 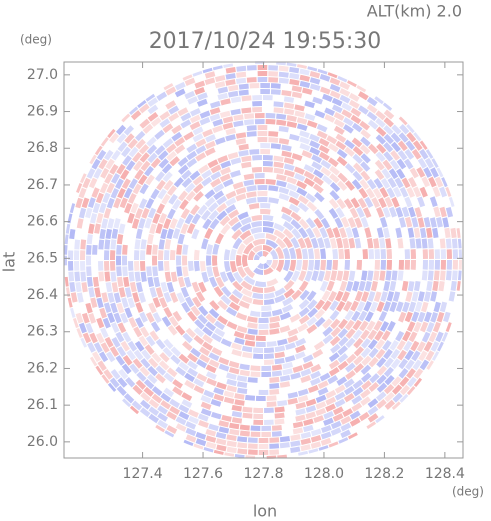 I want to click on y-tick-label: 26.7, so click(x=42, y=185).